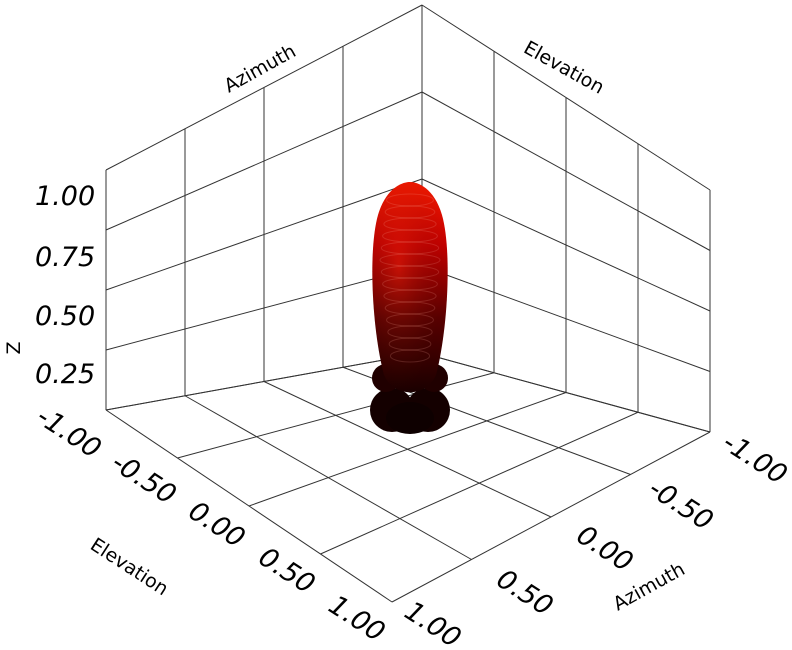 The image size is (792, 650). I want to click on azimuth-tick: -0.50, so click(680, 505).